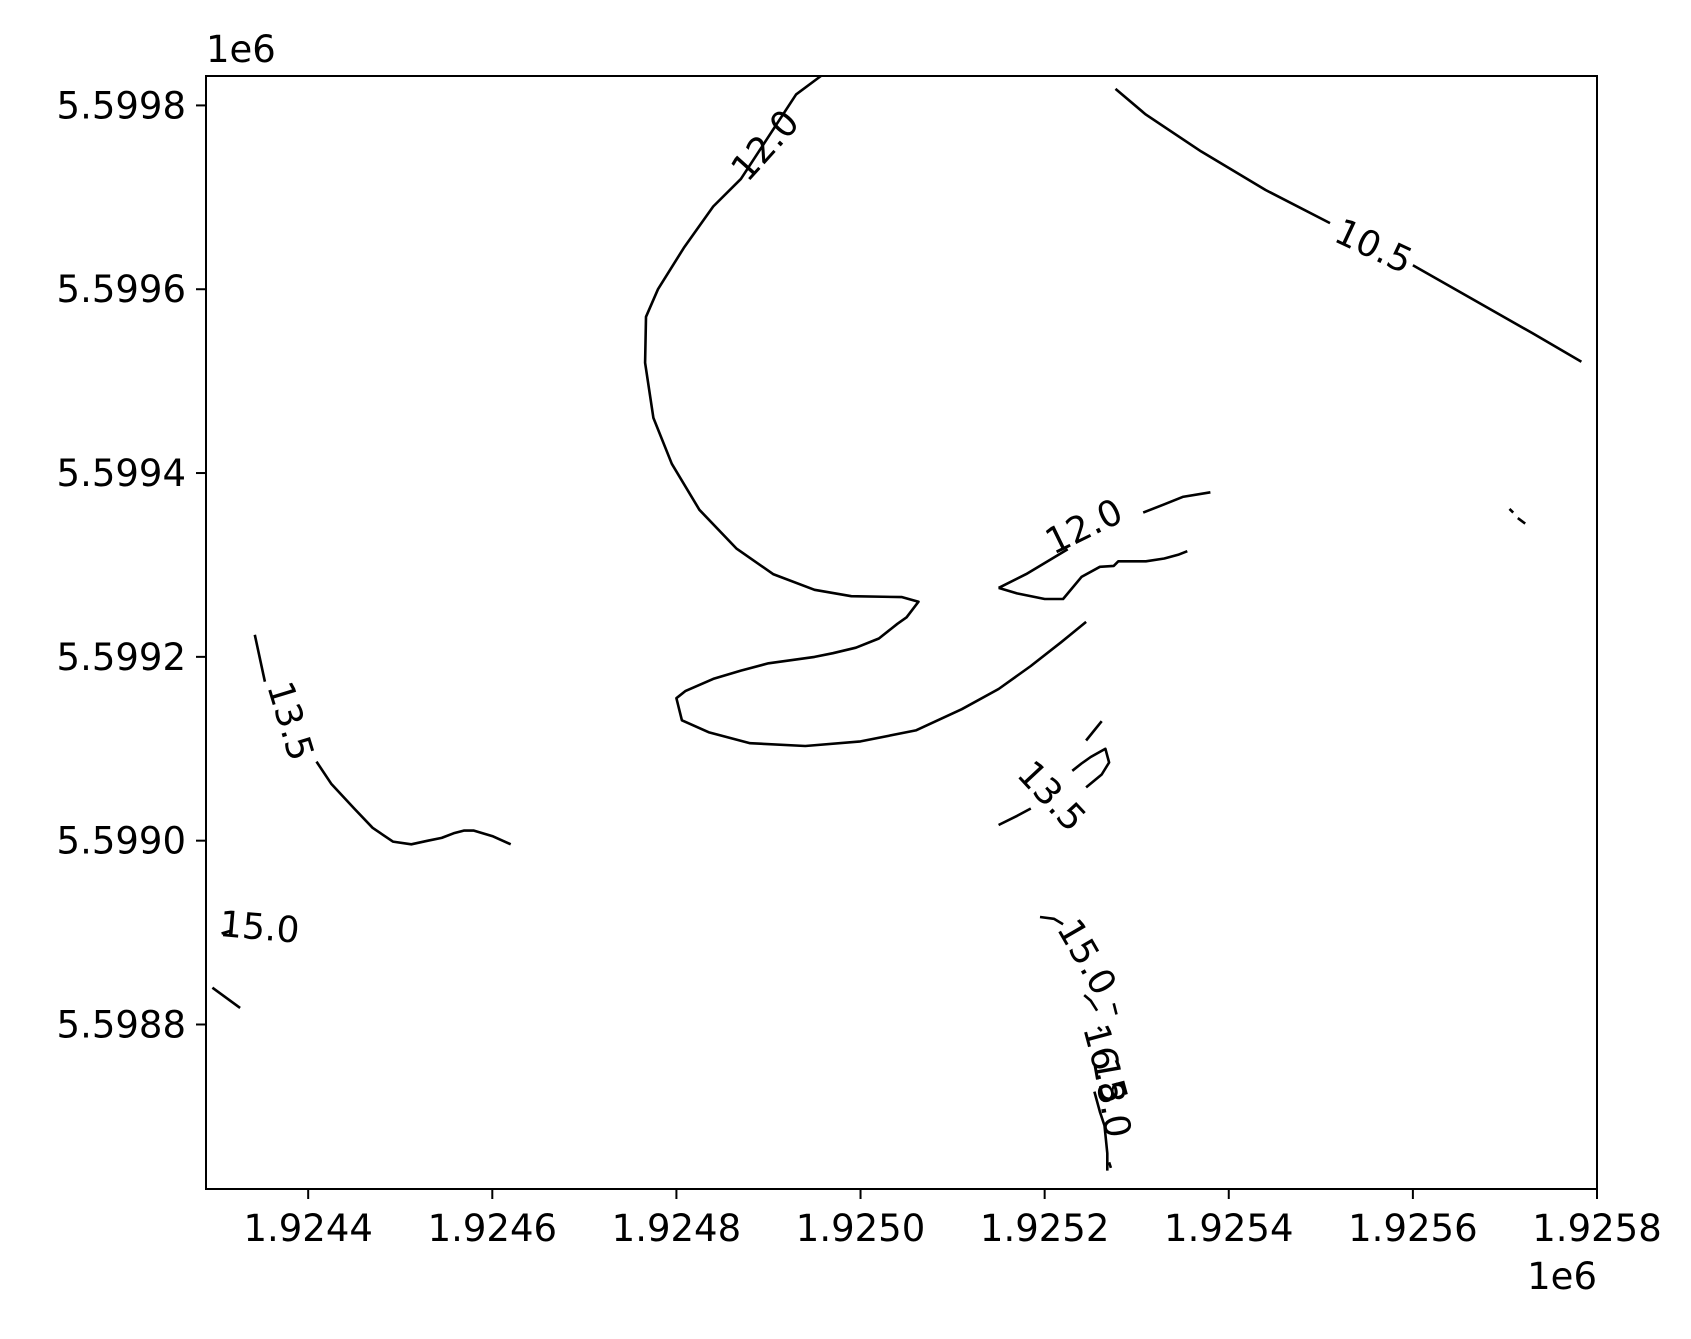 The image size is (1691, 1339). What do you see at coordinates (121, 657) in the screenshot?
I see `y-tick-label-2: 5.5992` at bounding box center [121, 657].